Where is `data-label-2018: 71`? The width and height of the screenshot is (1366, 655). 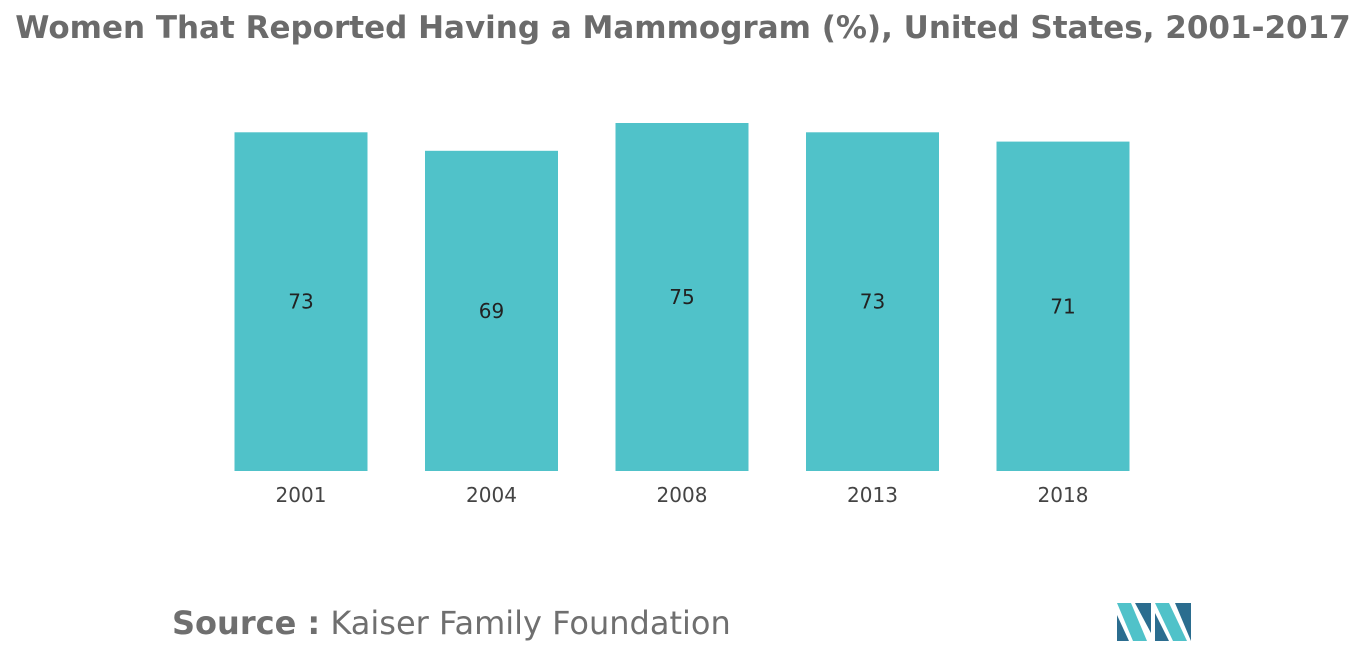
data-label-2018: 71 is located at coordinates (1062, 306).